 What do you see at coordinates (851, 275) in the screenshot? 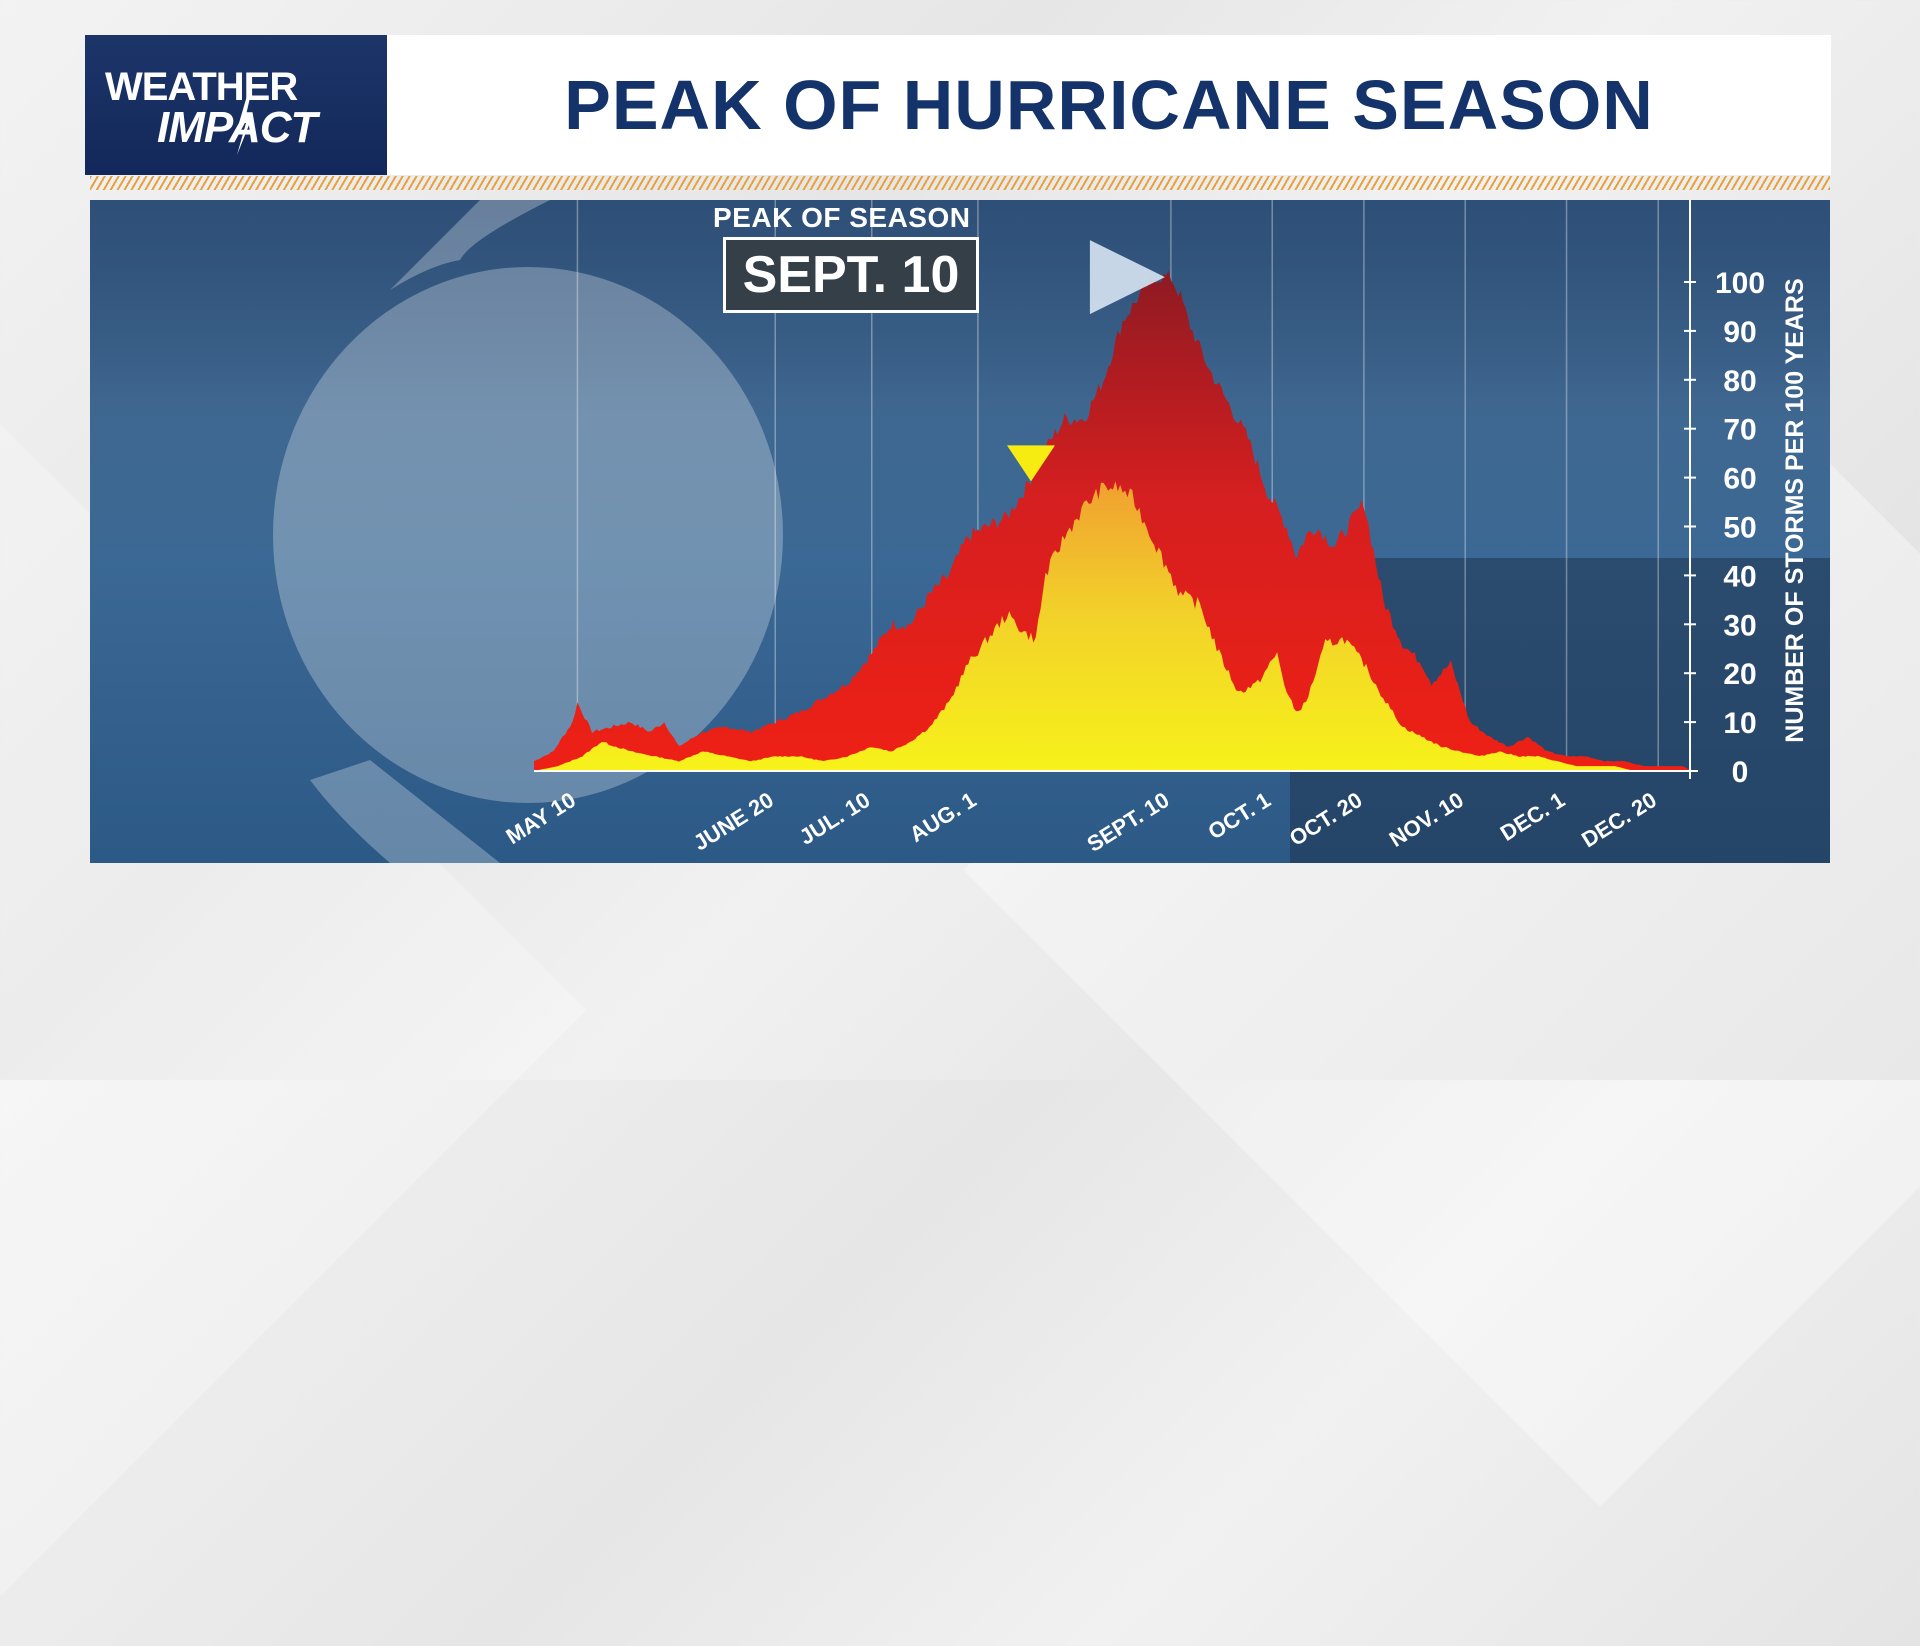
I see `peak-date-box: SEPT. 10` at bounding box center [851, 275].